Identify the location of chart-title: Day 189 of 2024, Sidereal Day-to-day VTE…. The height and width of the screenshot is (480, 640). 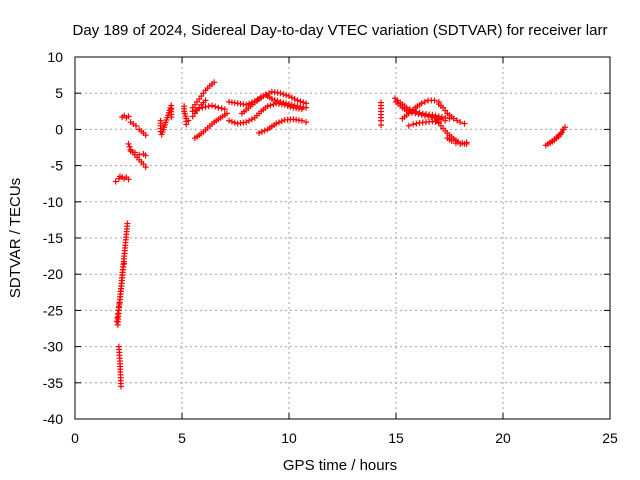
(340, 30).